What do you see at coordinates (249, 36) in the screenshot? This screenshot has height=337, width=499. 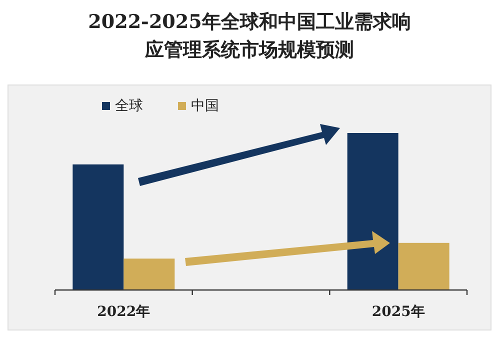 I see `chart-title: 2022-2025年全球和中国工业需求响应管理系统市场规模预测` at bounding box center [249, 36].